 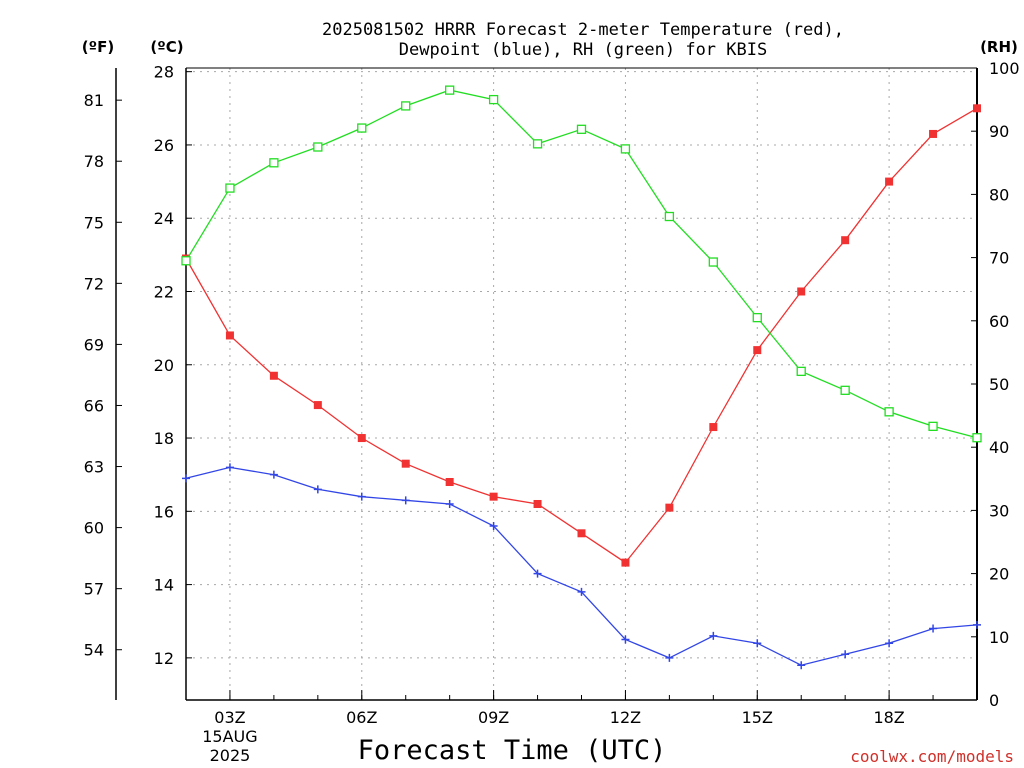 What do you see at coordinates (999, 510) in the screenshot?
I see `rh-tick-label: 30` at bounding box center [999, 510].